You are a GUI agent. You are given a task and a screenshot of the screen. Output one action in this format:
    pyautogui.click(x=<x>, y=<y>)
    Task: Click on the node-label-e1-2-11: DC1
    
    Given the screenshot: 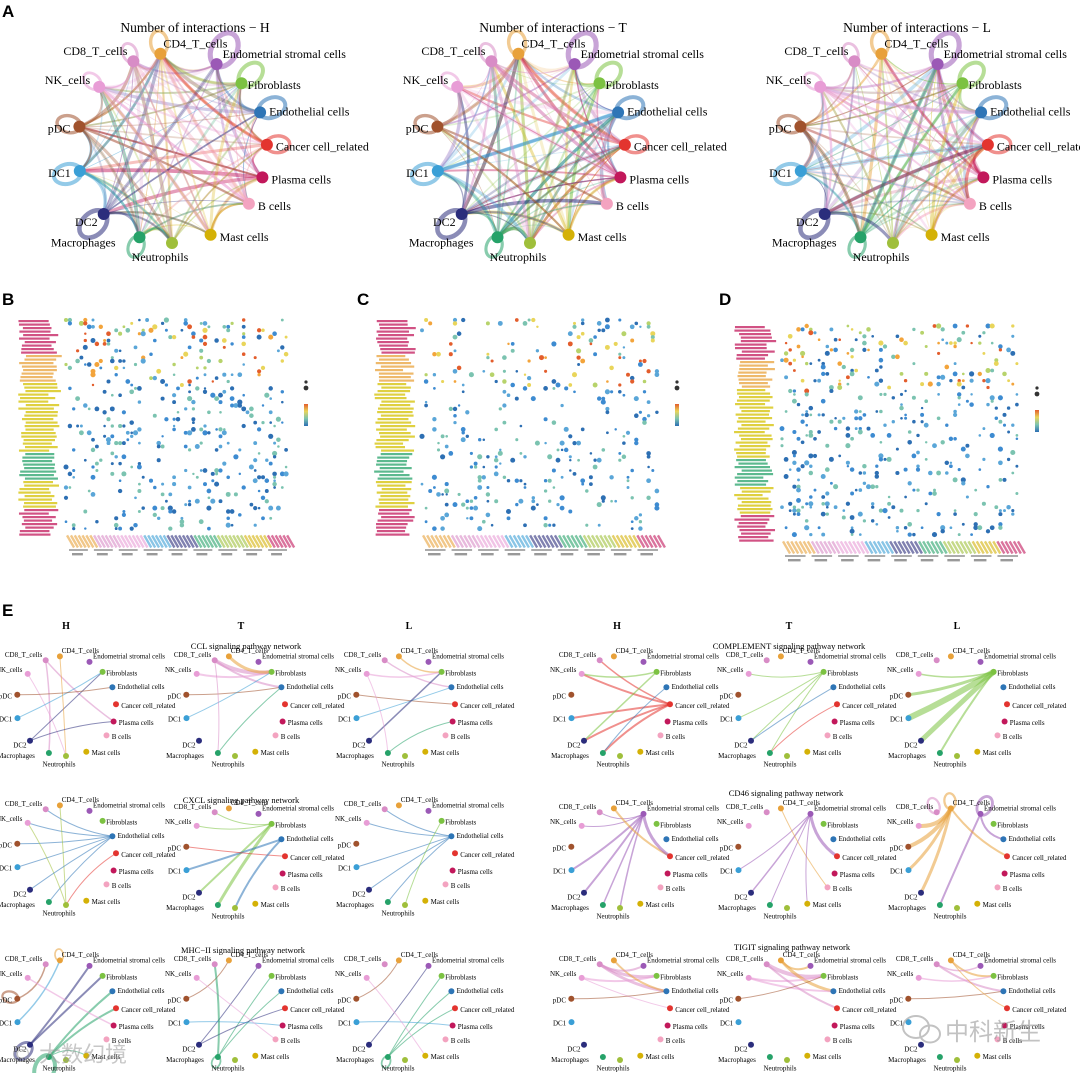 What is the action you would take?
    pyautogui.click(x=345, y=869)
    